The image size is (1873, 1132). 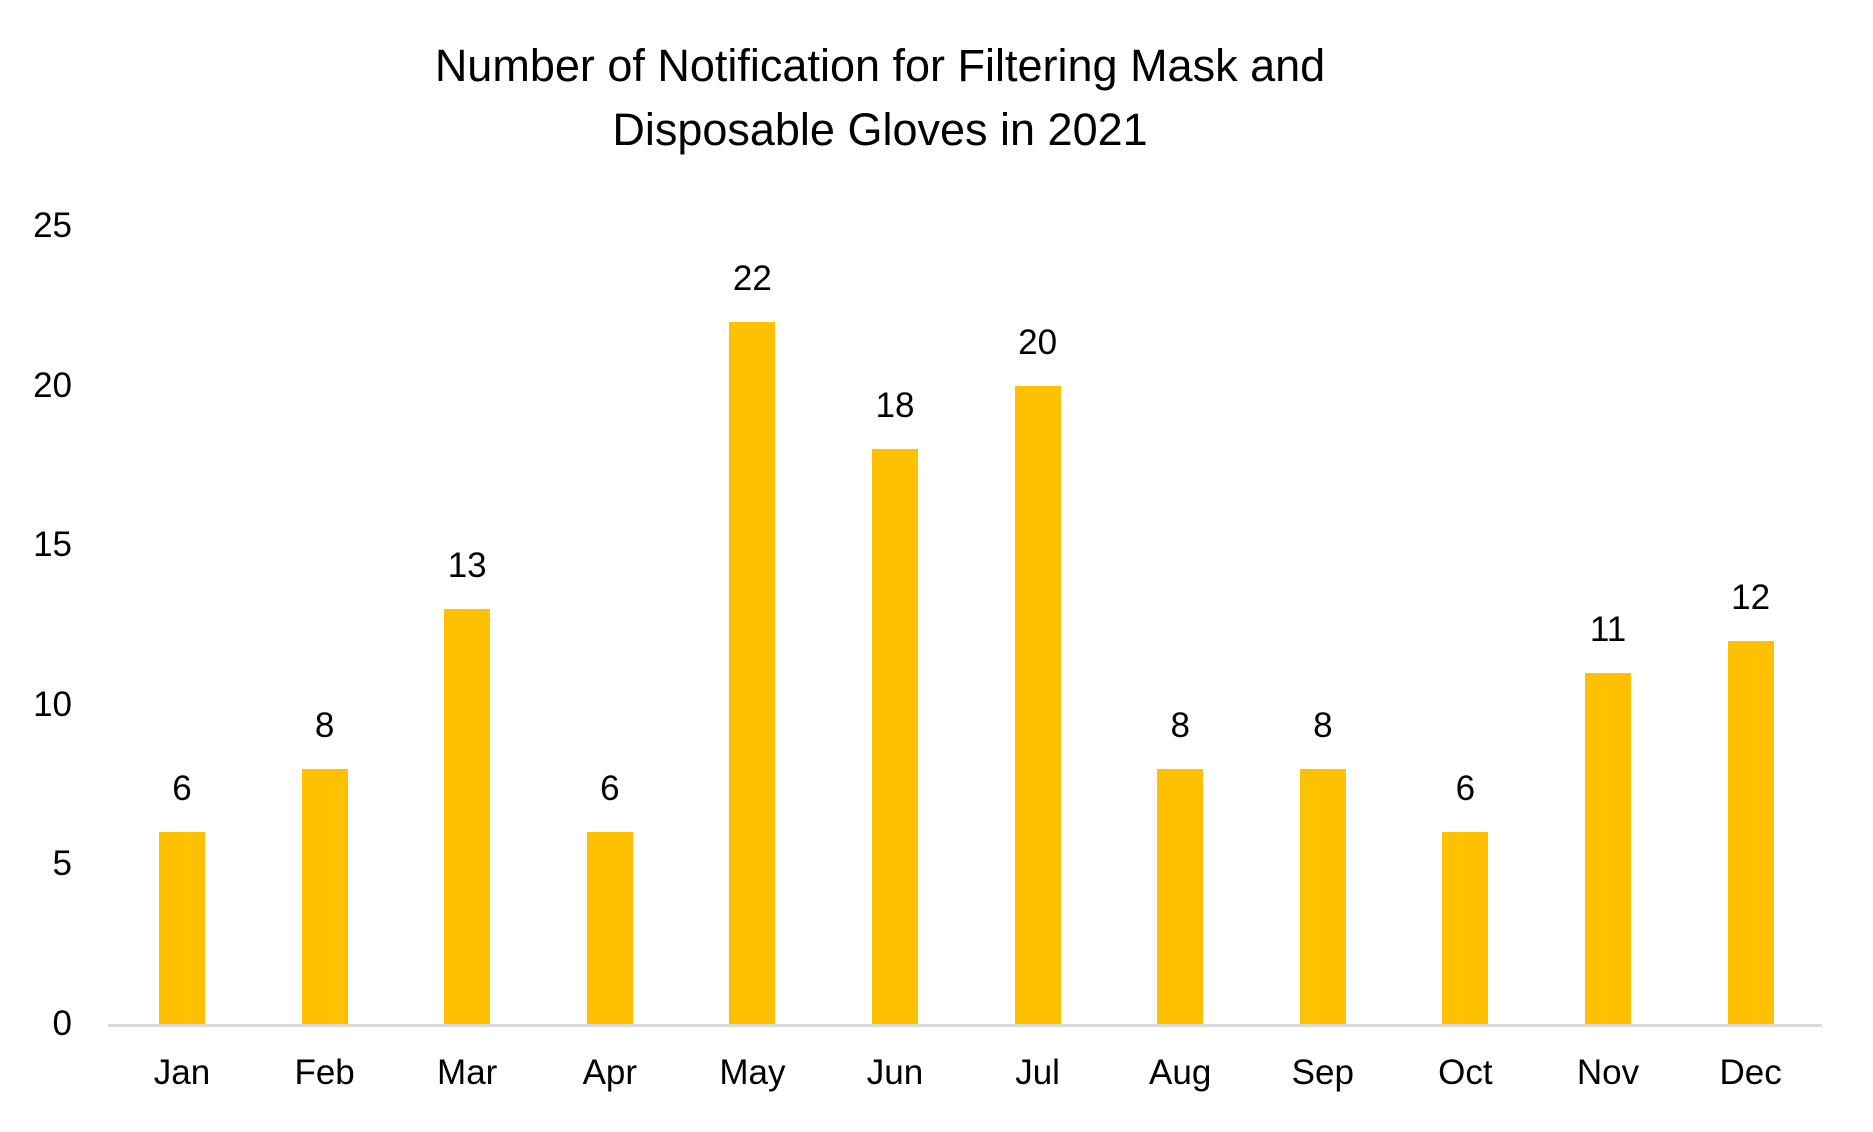 What do you see at coordinates (752, 672) in the screenshot?
I see `bar-may` at bounding box center [752, 672].